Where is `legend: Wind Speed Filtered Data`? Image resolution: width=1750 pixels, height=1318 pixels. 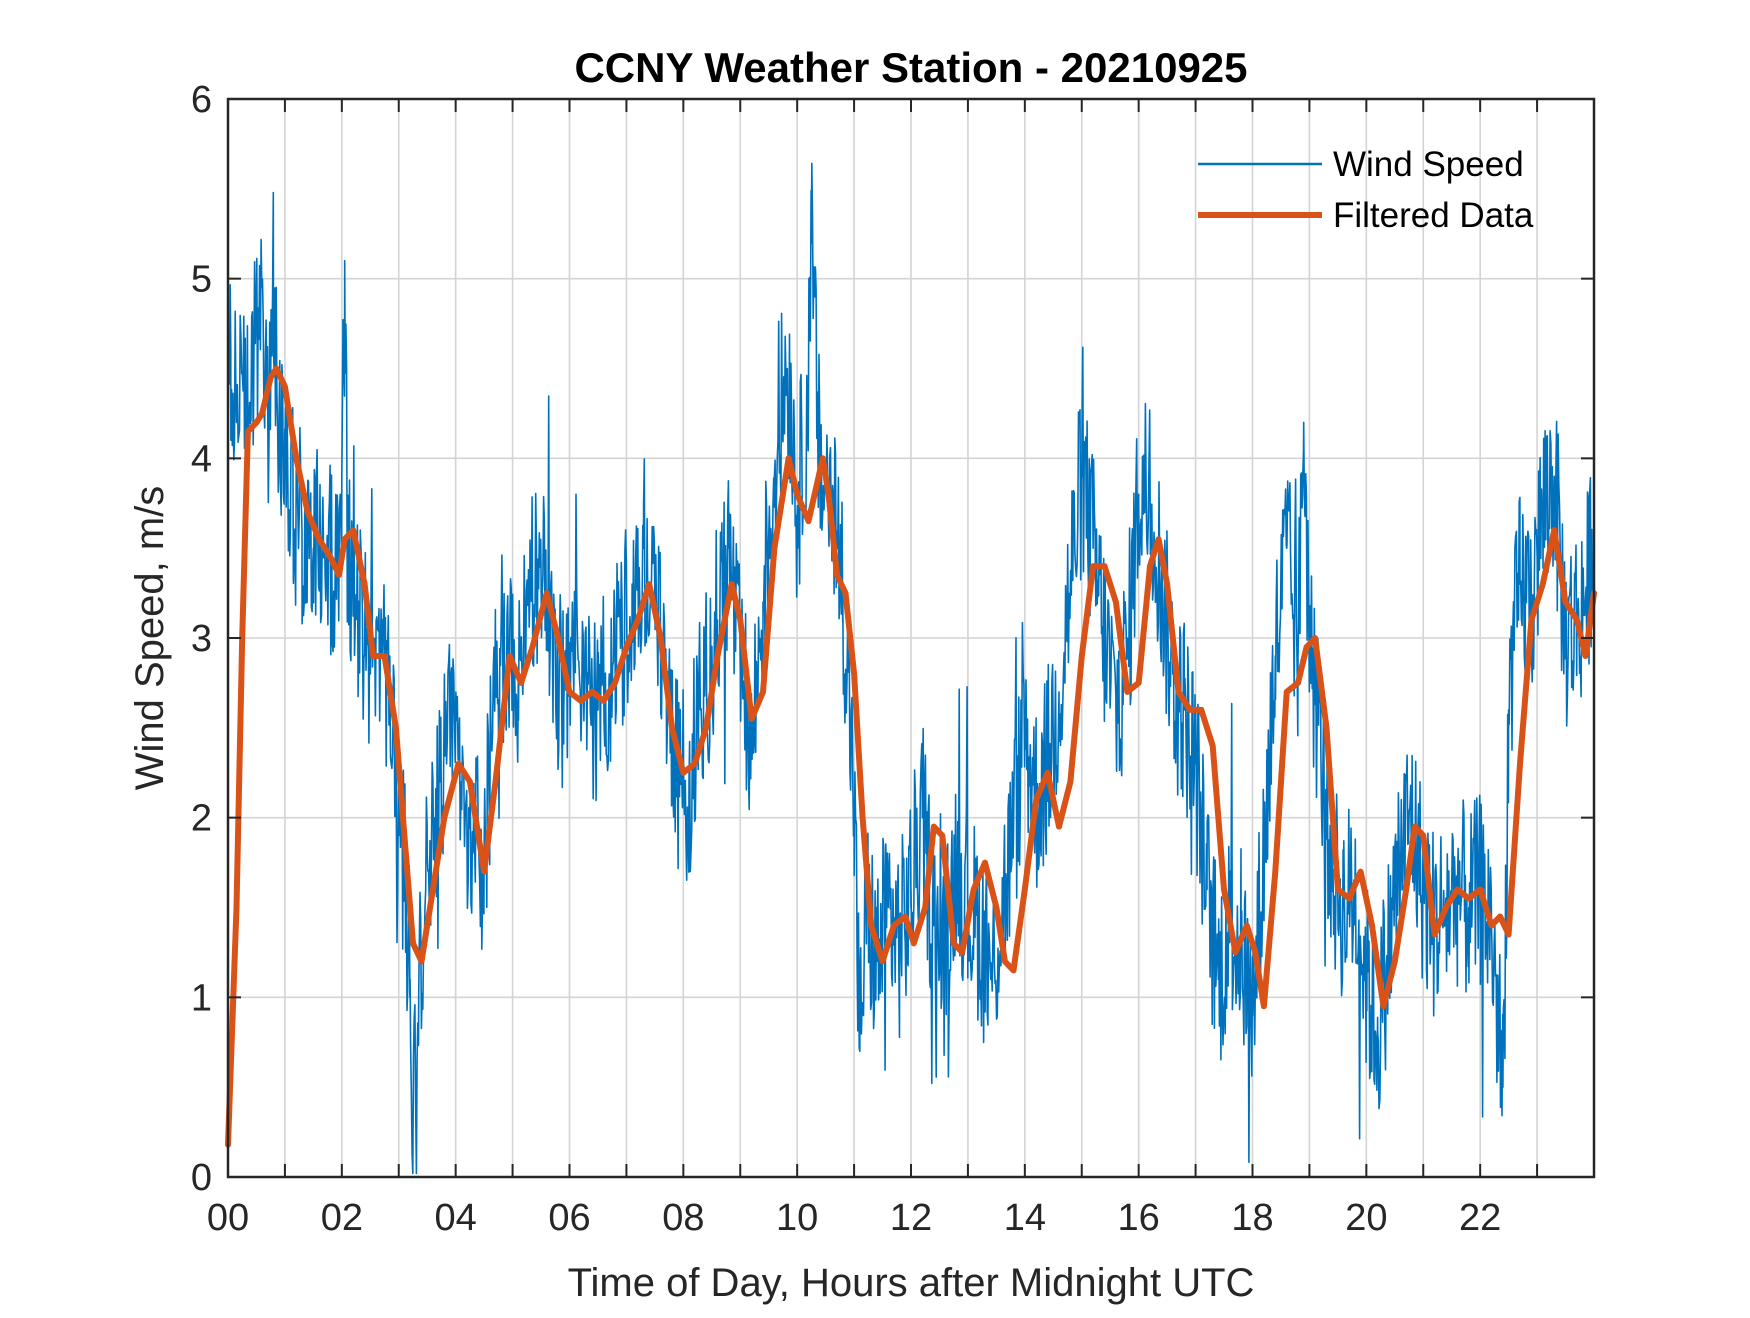 legend: Wind Speed Filtered Data is located at coordinates (1366, 190).